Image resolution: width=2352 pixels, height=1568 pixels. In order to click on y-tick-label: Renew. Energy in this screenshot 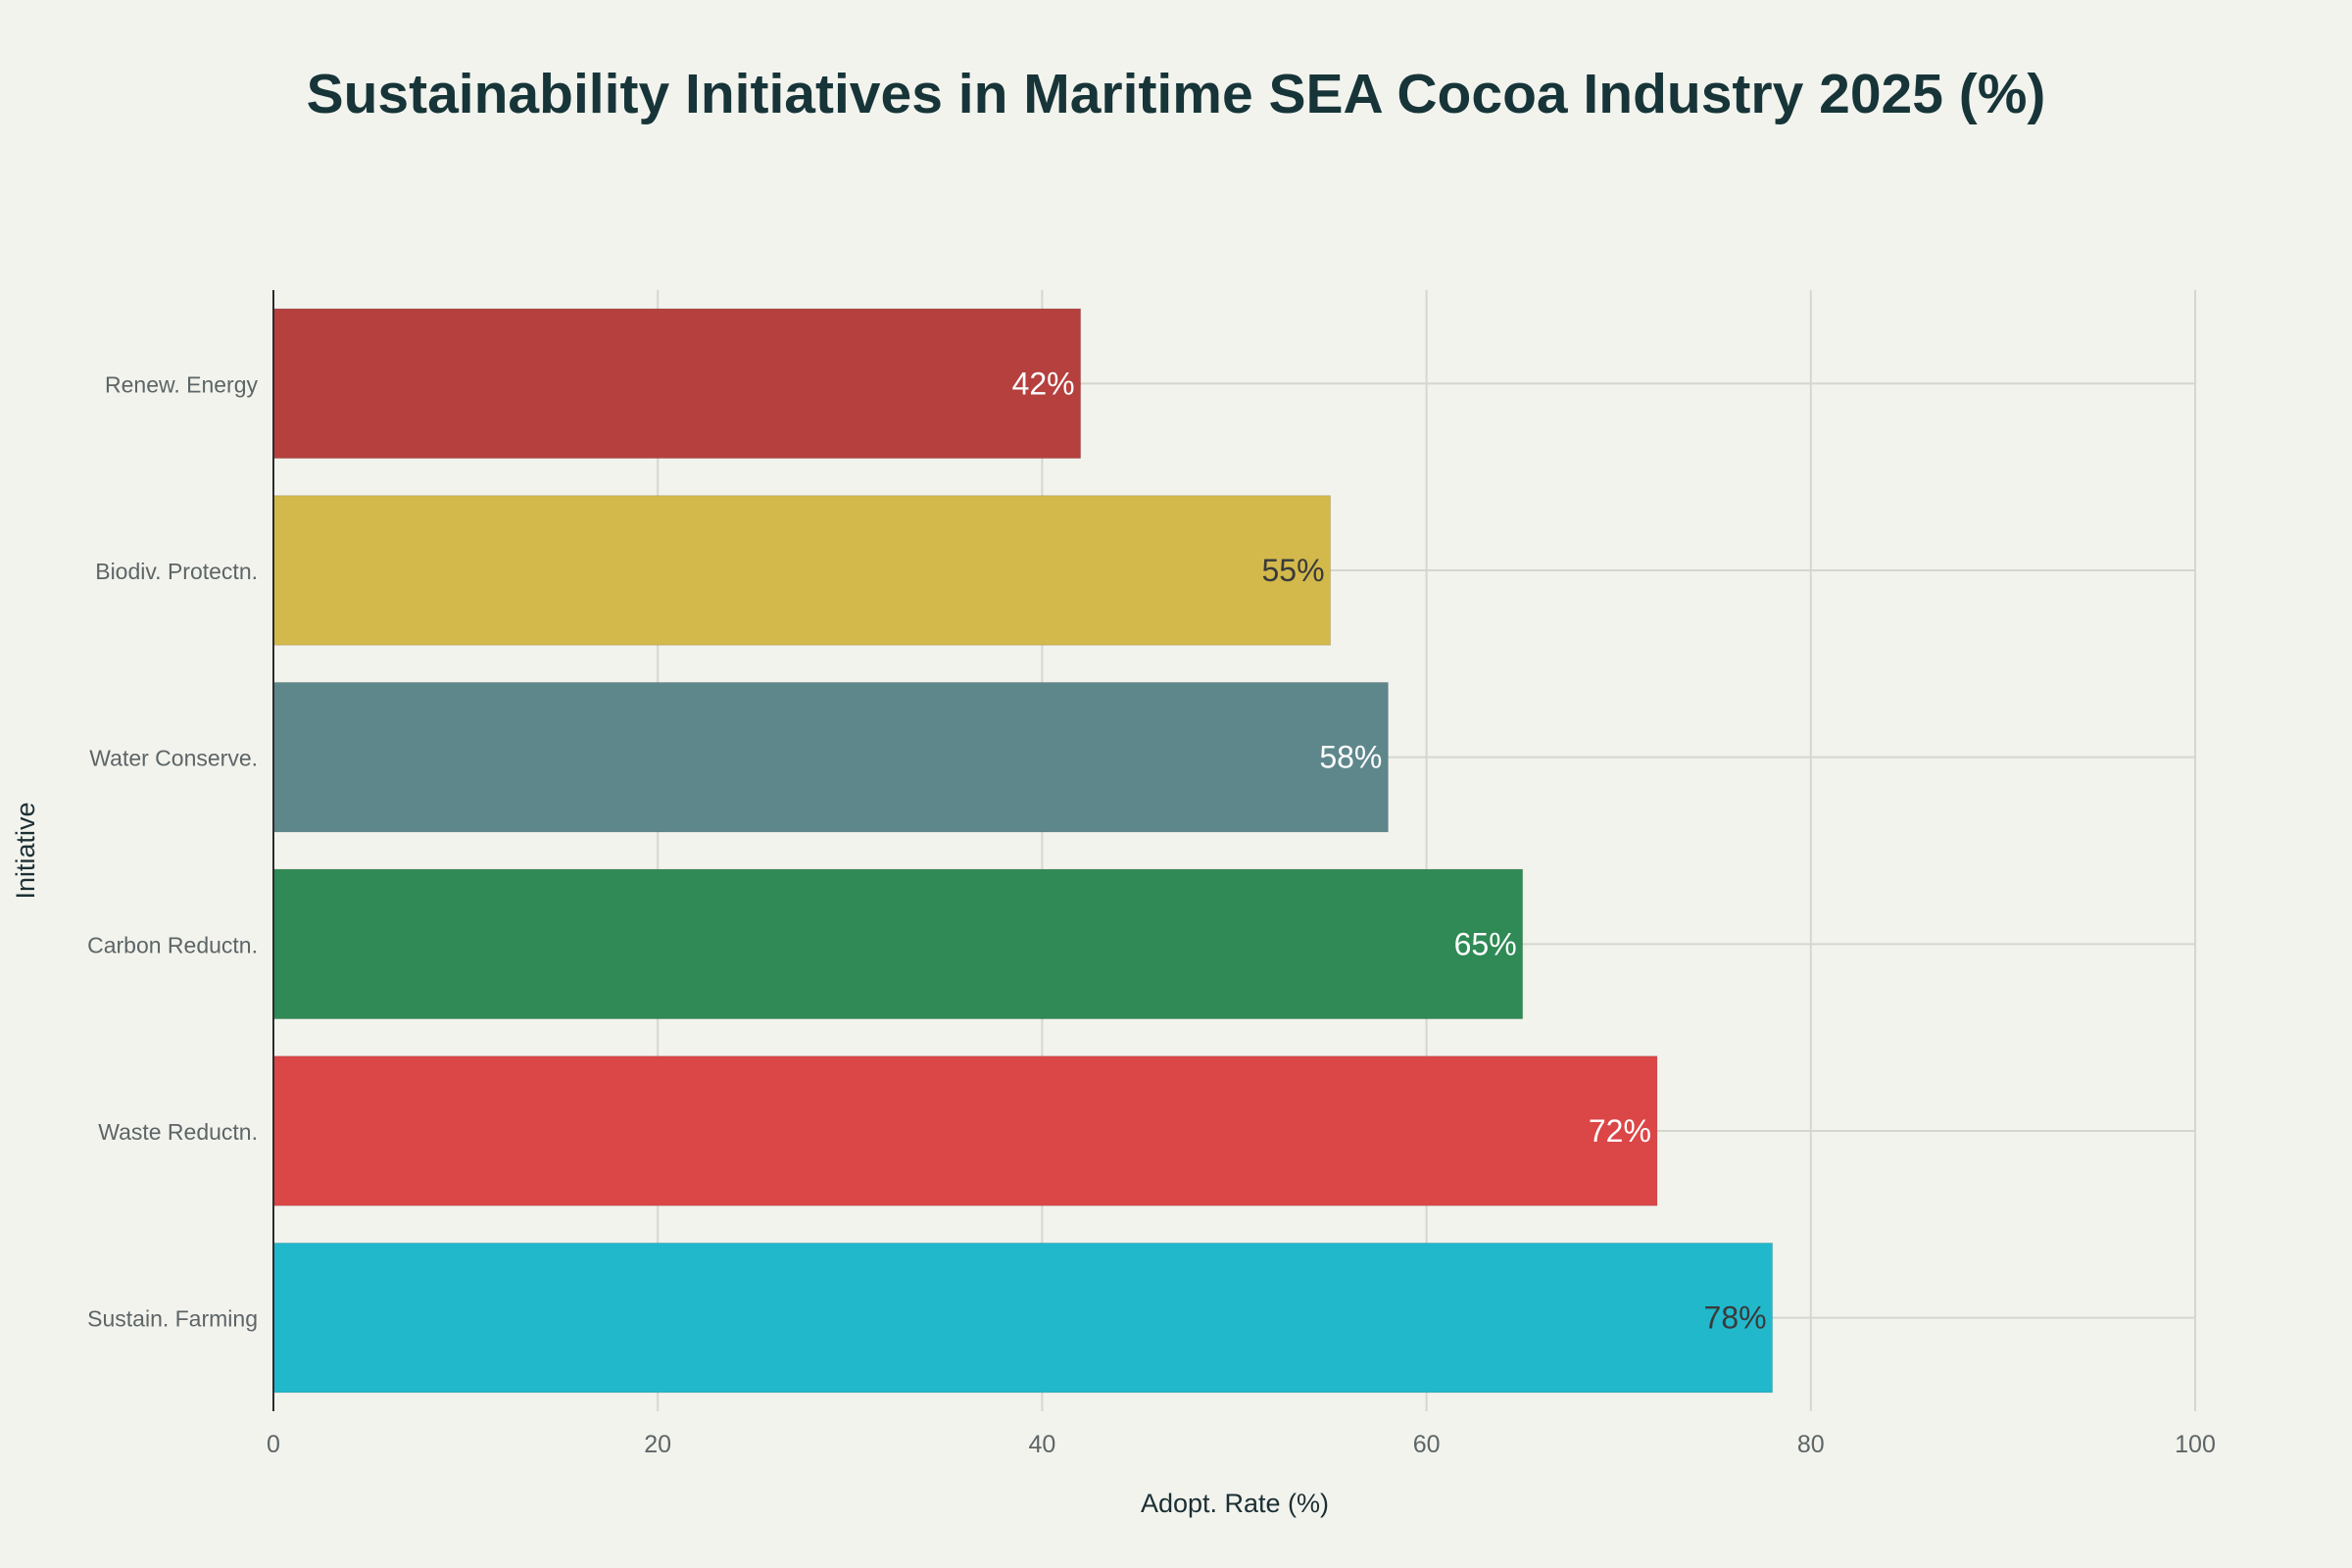, I will do `click(181, 384)`.